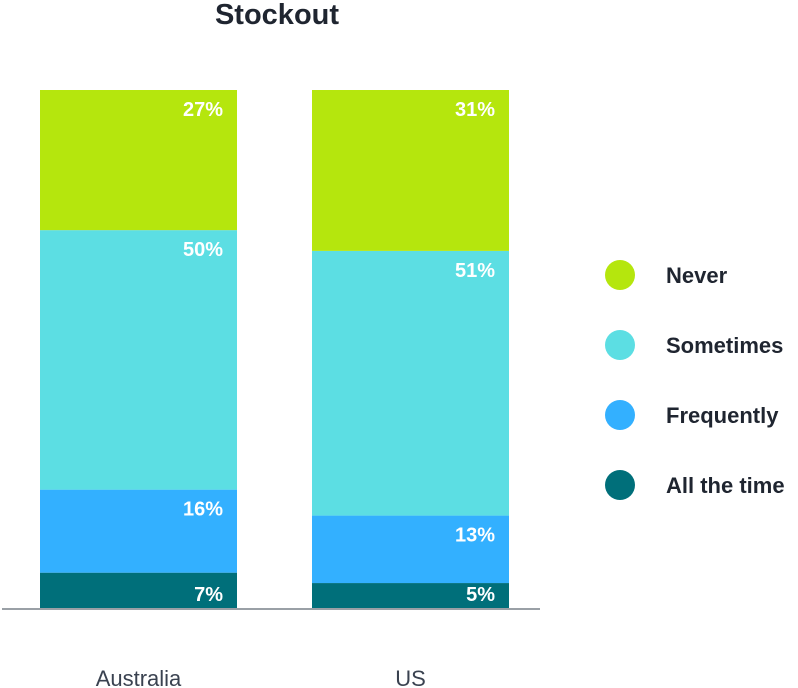 The width and height of the screenshot is (798, 688). I want to click on chart-title: Stockout, so click(277, 15).